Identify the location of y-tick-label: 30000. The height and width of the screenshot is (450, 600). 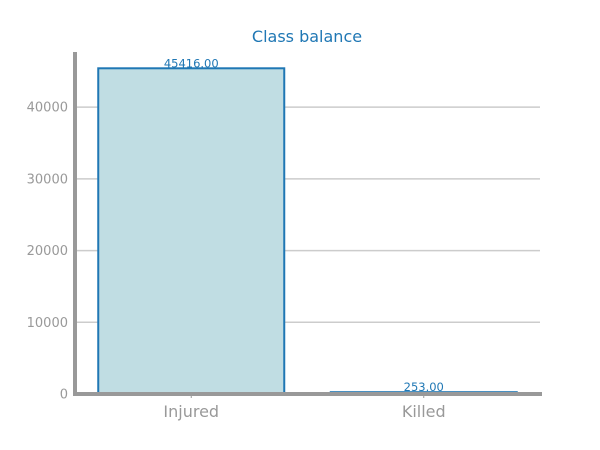
(47, 179).